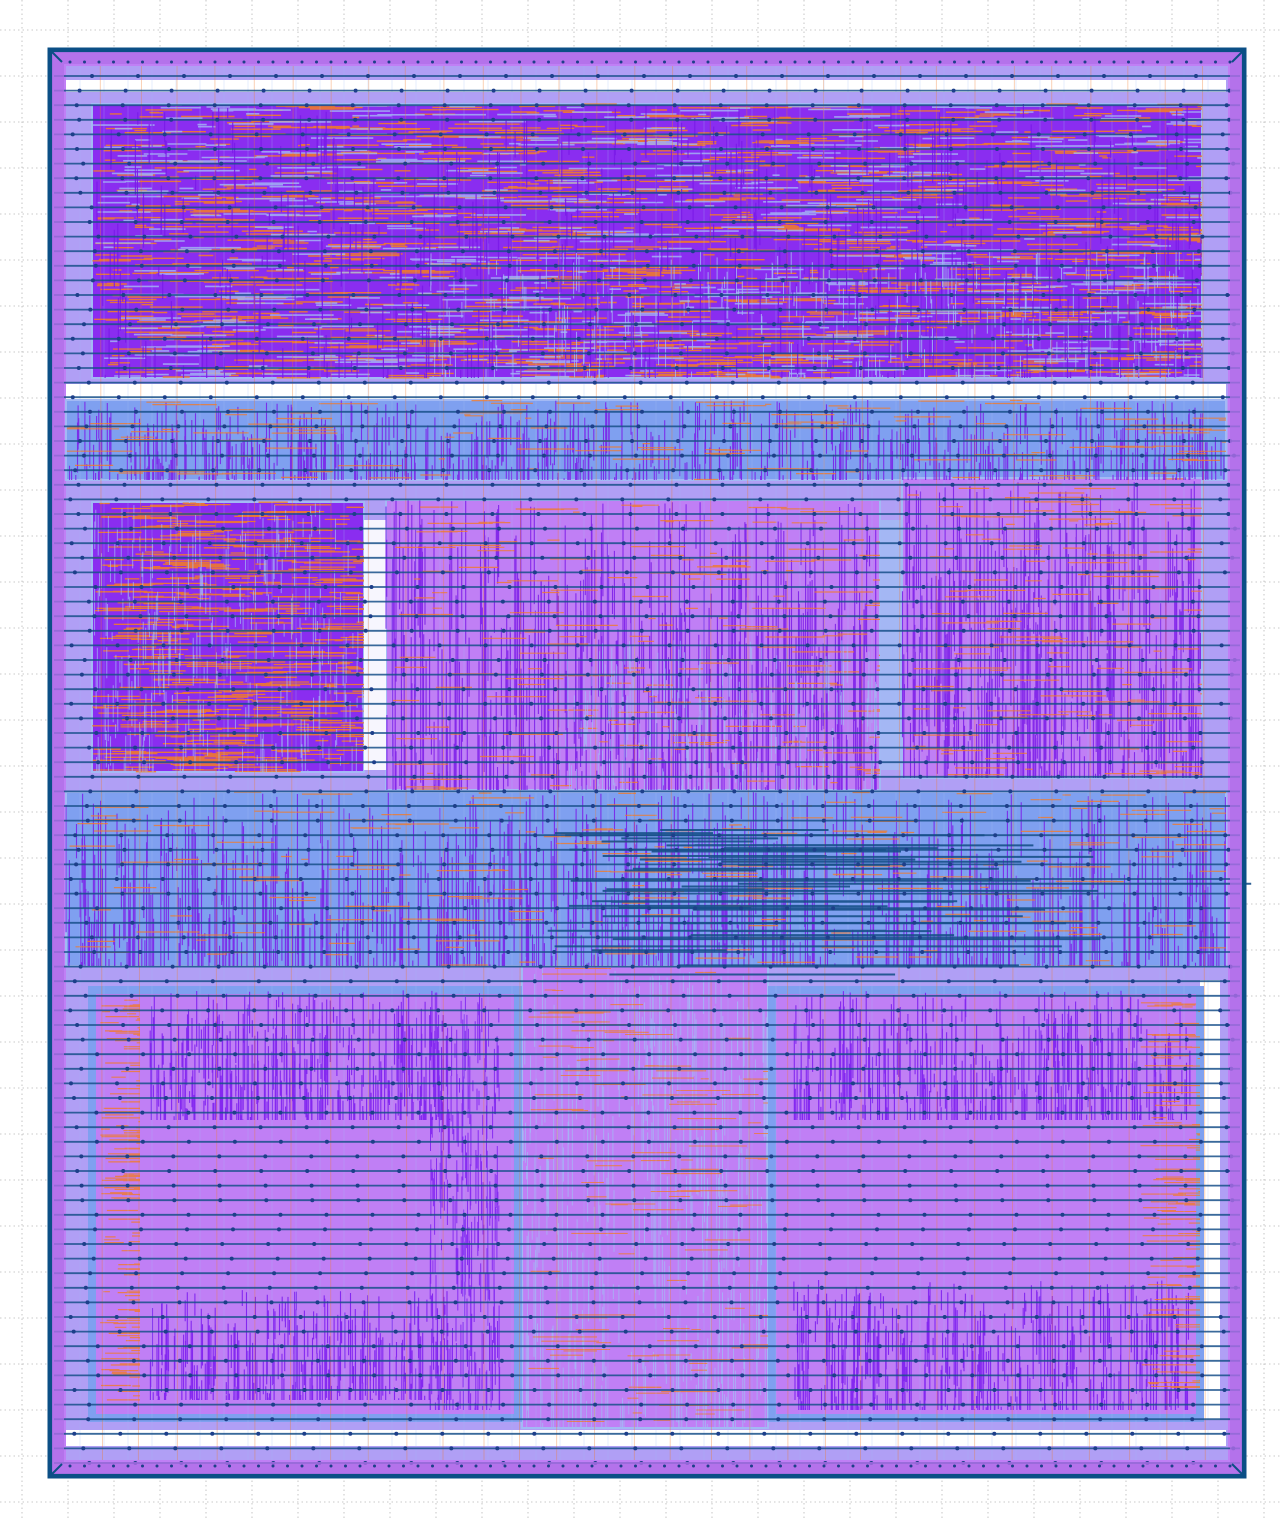 The width and height of the screenshot is (1280, 1518). I want to click on routing-light-center-lower, so click(645, 1198).